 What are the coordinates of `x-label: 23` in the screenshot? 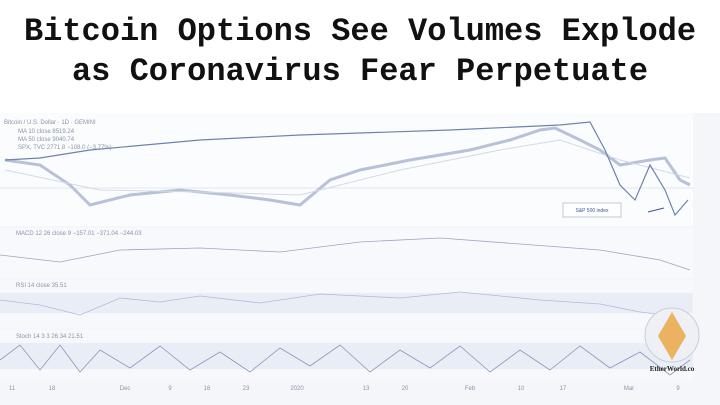 It's located at (246, 389).